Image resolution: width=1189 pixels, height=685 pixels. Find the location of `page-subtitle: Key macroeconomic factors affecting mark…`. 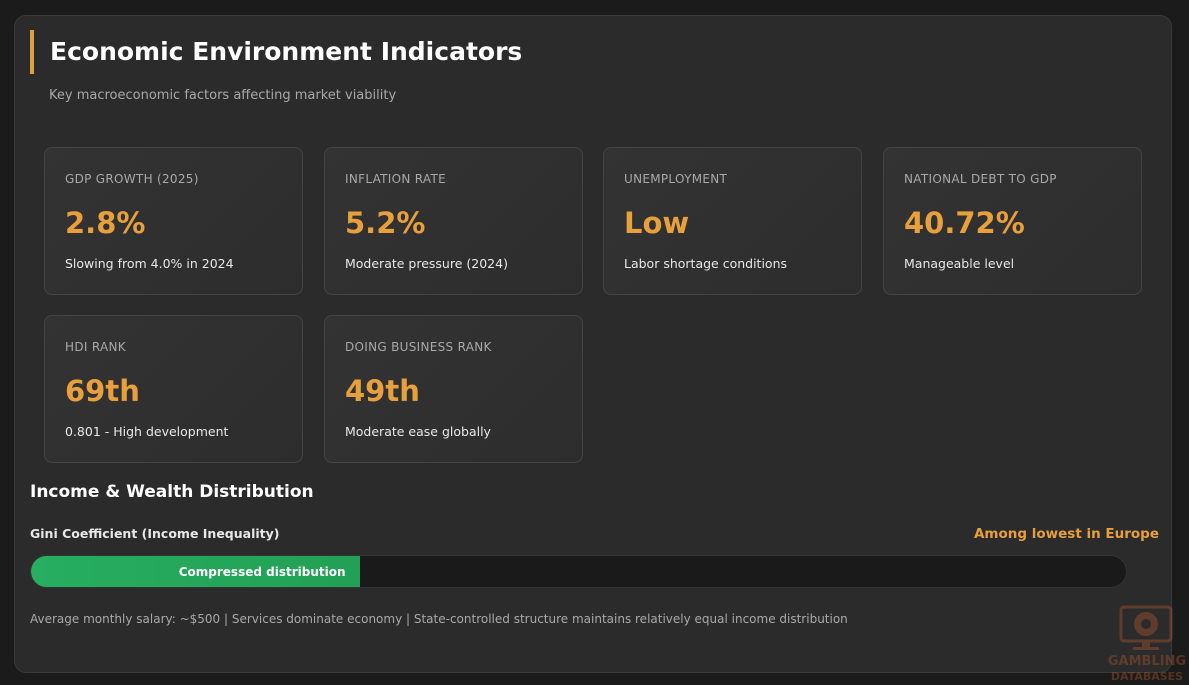

page-subtitle: Key macroeconomic factors affecting mark… is located at coordinates (223, 95).